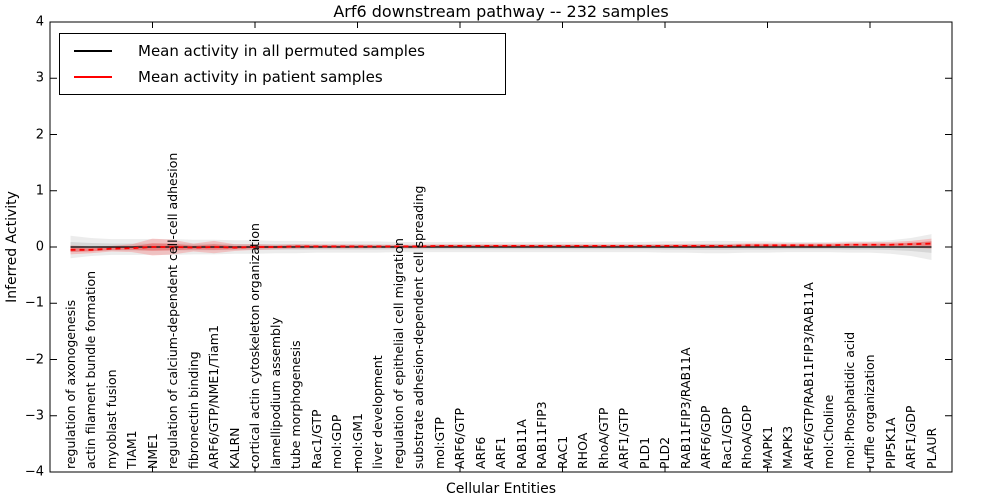 The image size is (1000, 500). Describe the element at coordinates (746, 437) in the screenshot. I see `x-tick-label: RhoA/GDP` at that location.